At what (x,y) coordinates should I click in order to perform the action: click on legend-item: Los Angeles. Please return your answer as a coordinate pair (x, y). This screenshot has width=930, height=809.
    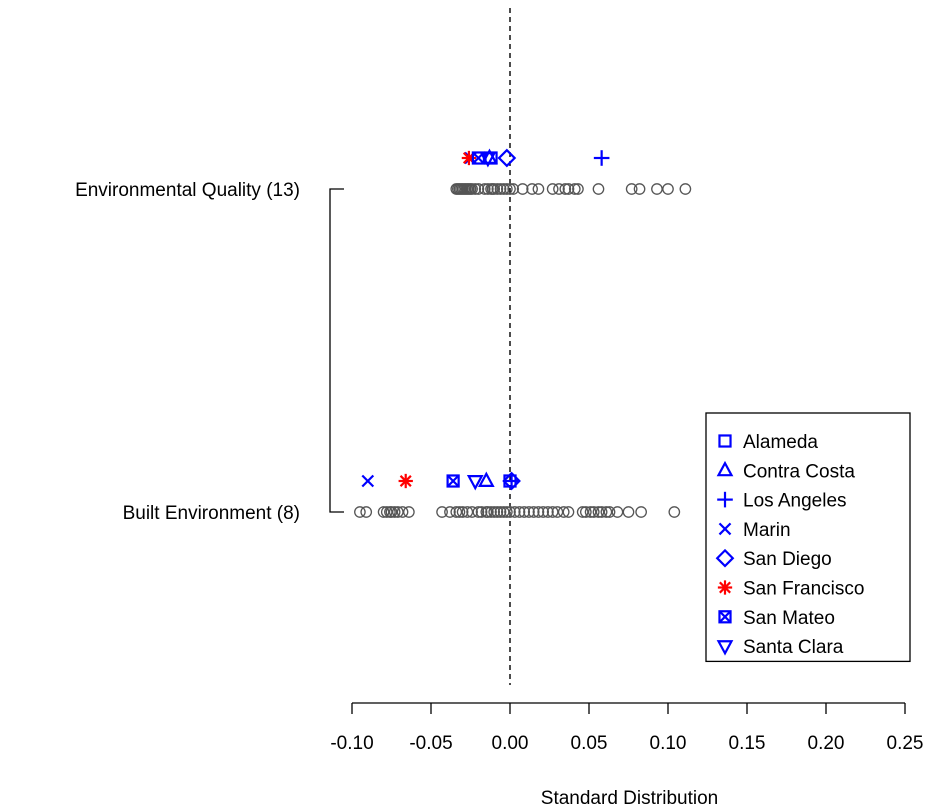
    Looking at the image, I should click on (782, 501).